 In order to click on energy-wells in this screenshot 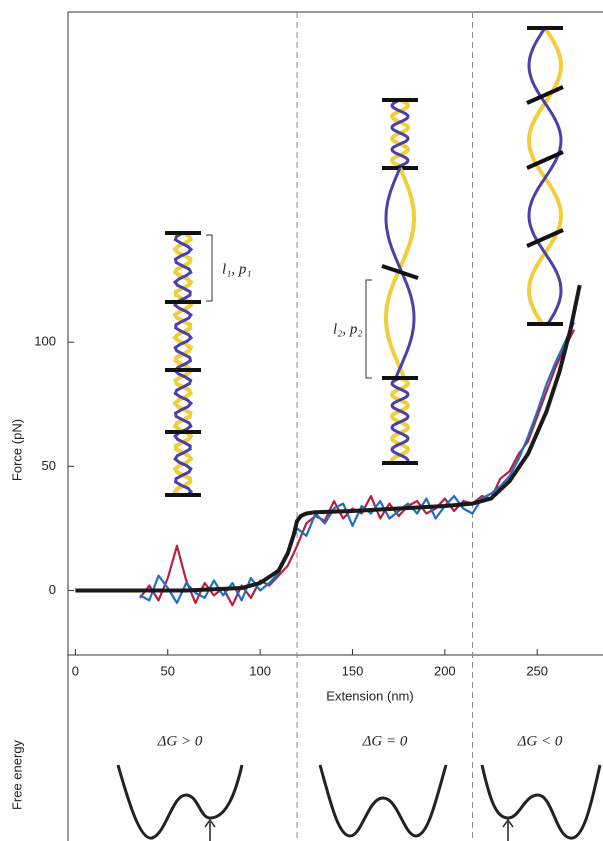, I will do `click(359, 802)`.